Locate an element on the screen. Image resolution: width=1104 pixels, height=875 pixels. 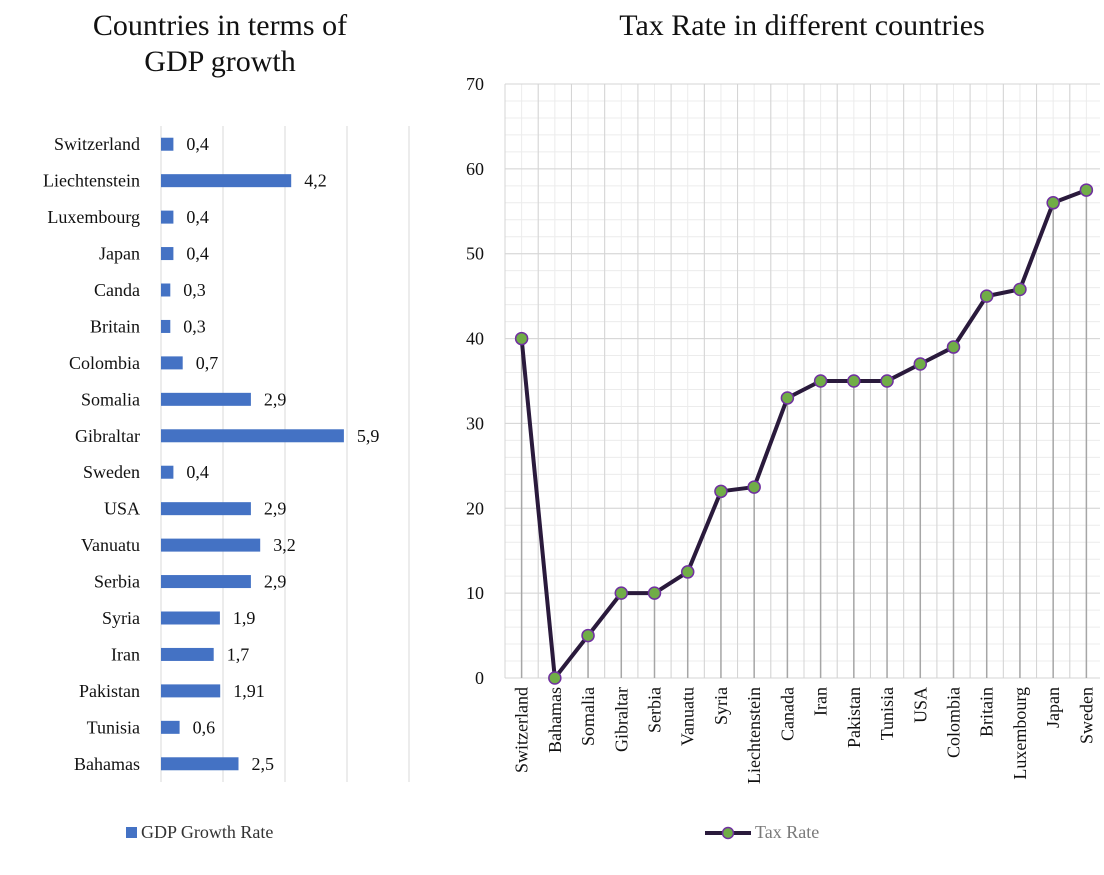
gdp-category-label: Pakistan is located at coordinates (109, 691).